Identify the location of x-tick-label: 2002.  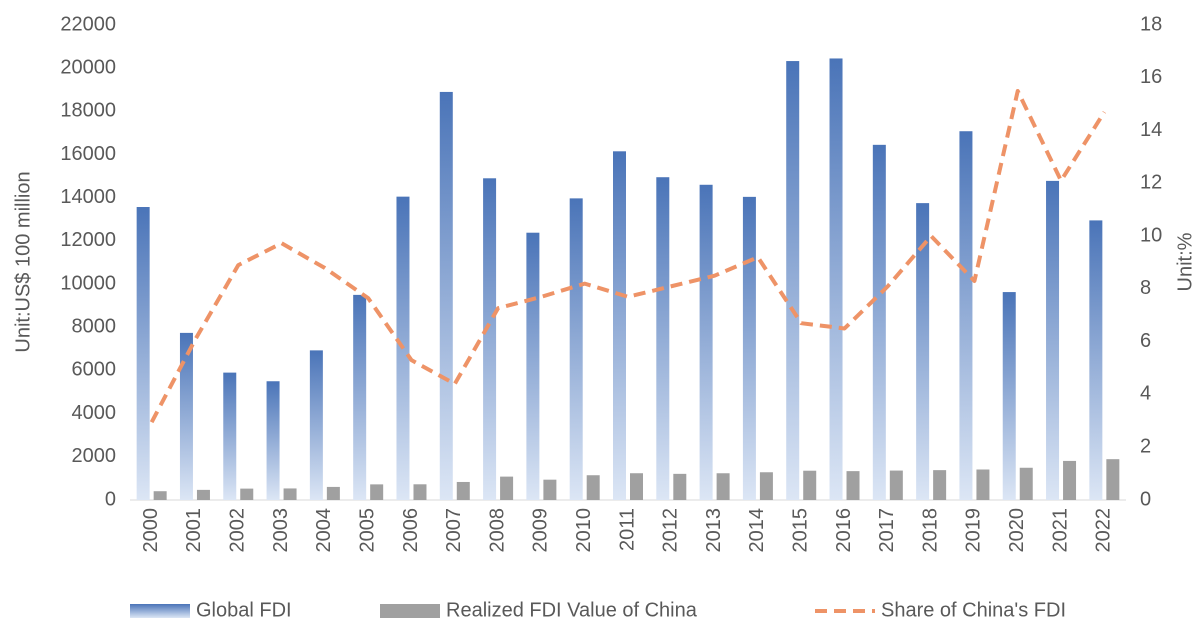
(238, 530).